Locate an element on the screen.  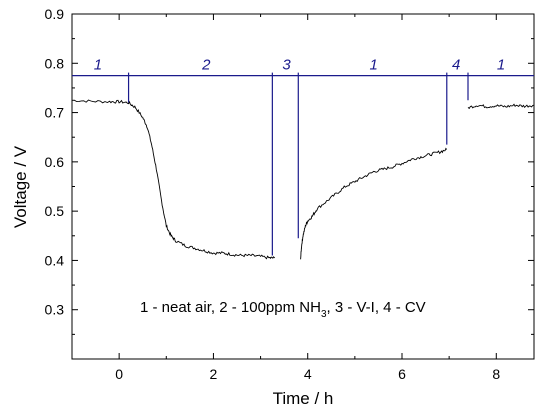
y-axis-title: Voltage / V is located at coordinates (20, 186).